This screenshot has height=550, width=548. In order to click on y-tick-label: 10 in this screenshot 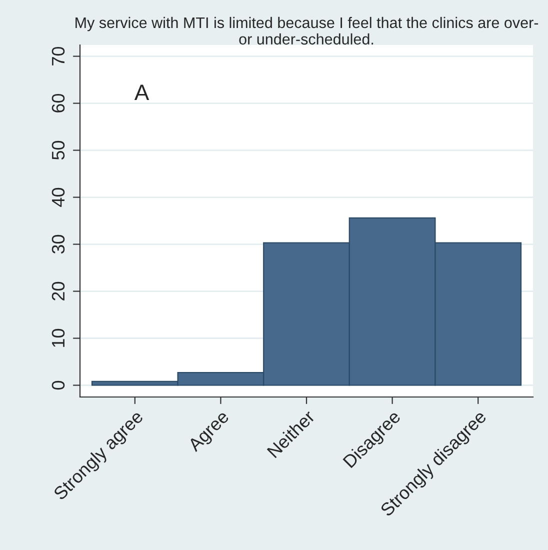, I will do `click(58, 337)`.